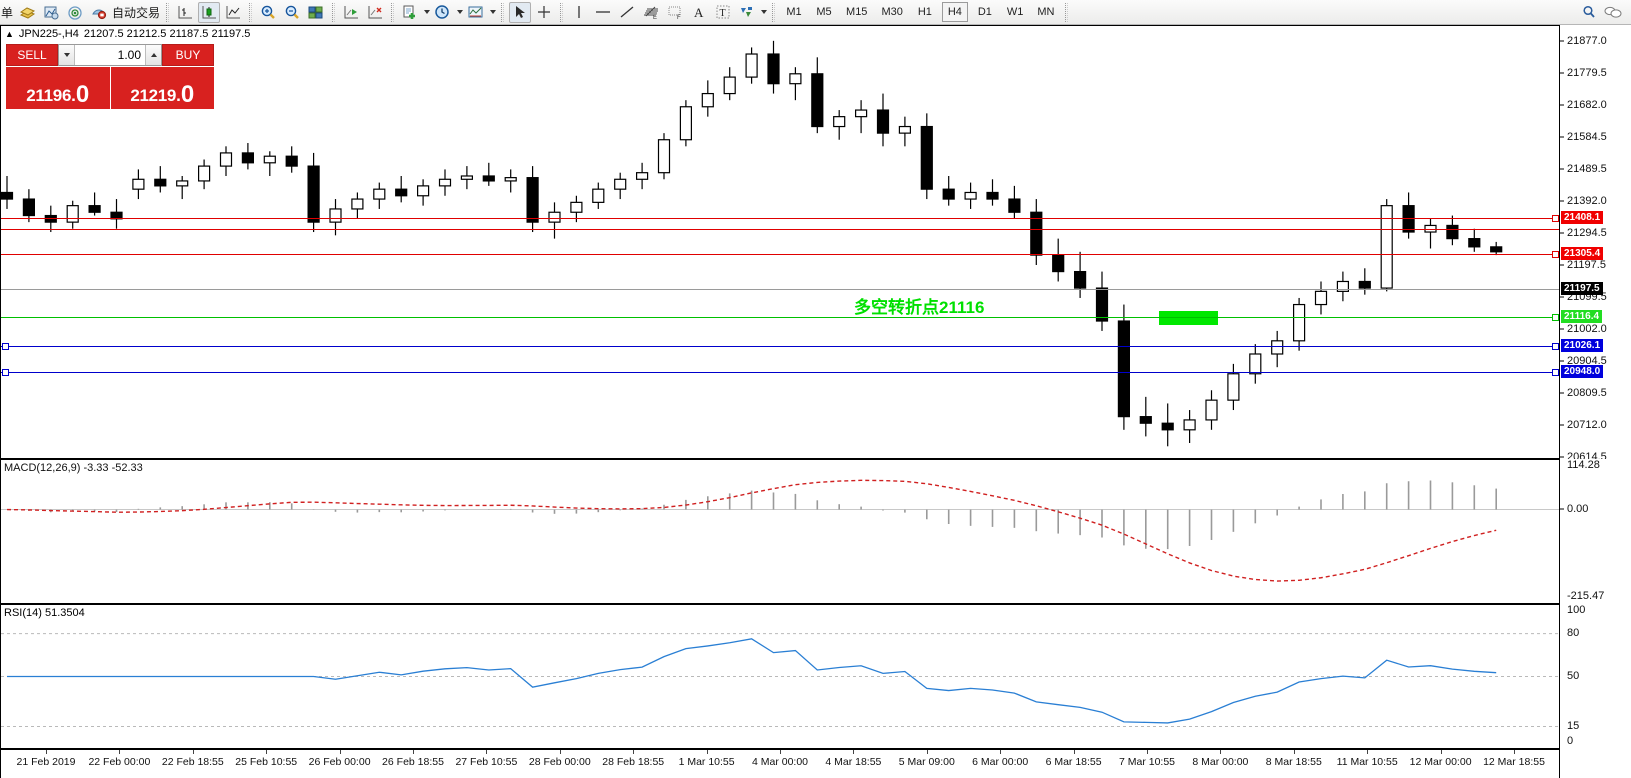  Describe the element at coordinates (1595, 676) in the screenshot. I see `rsi-scale: 100 80 50 15 0` at that location.